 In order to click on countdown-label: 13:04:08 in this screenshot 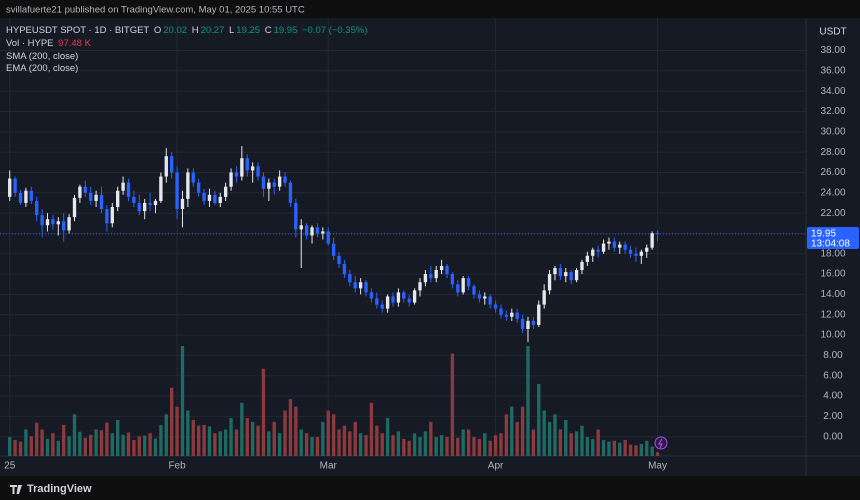, I will do `click(830, 244)`.